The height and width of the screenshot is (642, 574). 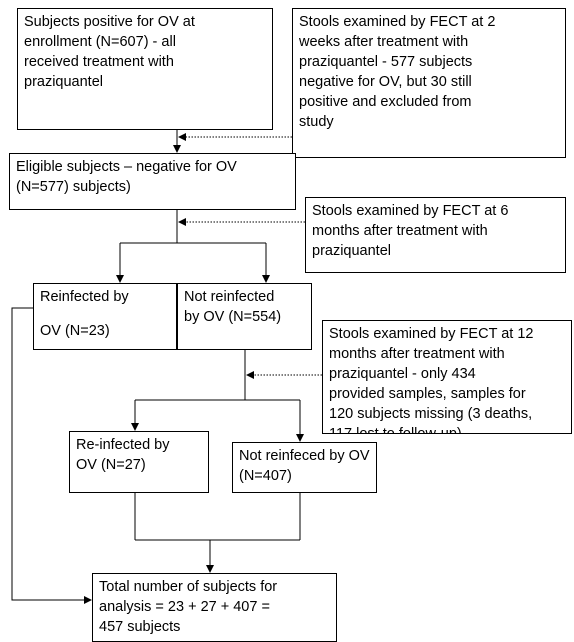 What do you see at coordinates (84, 297) in the screenshot?
I see `node-text: Reinfected by` at bounding box center [84, 297].